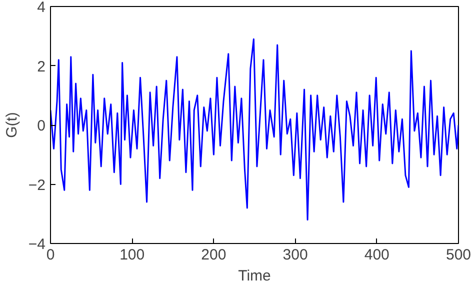 Image resolution: width=474 pixels, height=287 pixels. Describe the element at coordinates (41, 126) in the screenshot. I see `y-tick-label: 0` at that location.